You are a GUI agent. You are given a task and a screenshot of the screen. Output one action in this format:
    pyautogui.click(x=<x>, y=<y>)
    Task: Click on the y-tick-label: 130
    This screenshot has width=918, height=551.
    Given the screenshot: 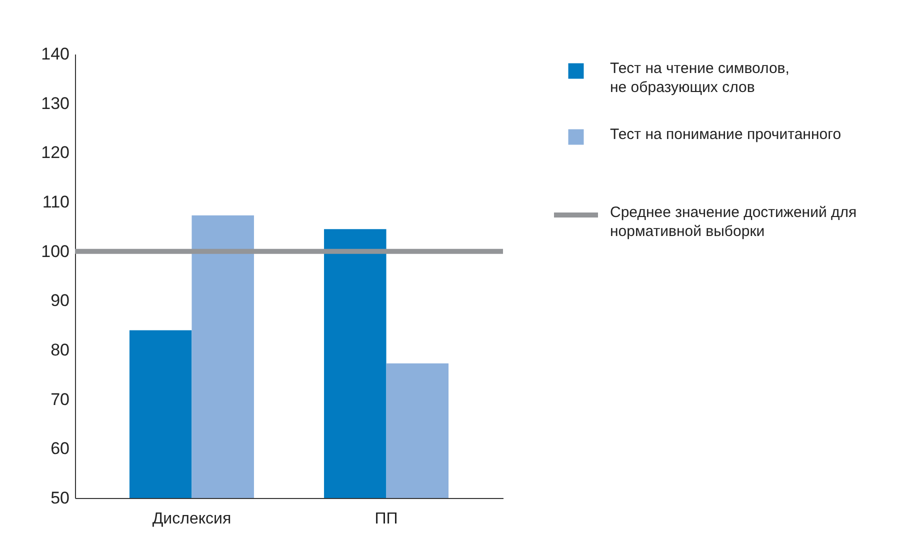 What is the action you would take?
    pyautogui.click(x=55, y=103)
    